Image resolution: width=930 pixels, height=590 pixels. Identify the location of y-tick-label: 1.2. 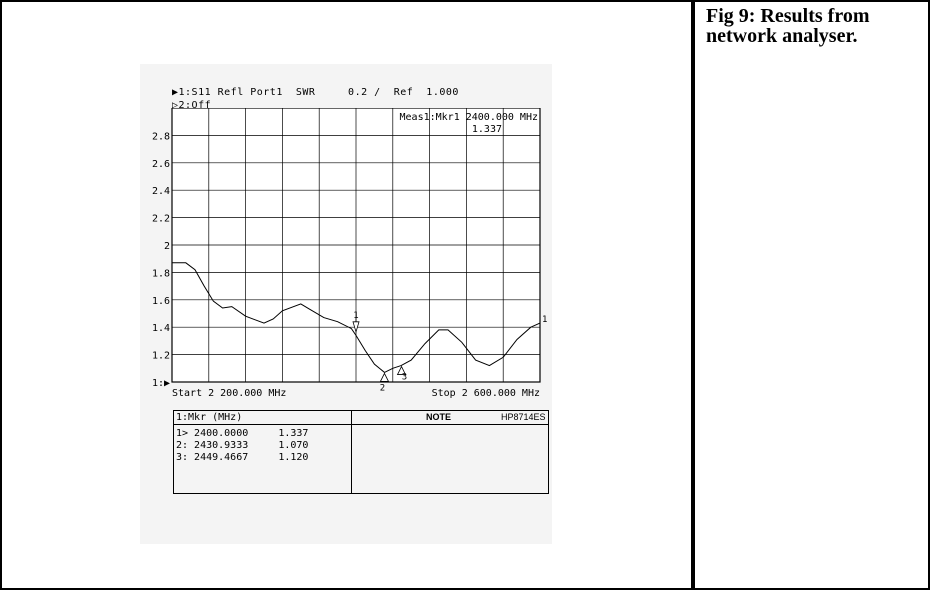
(161, 356).